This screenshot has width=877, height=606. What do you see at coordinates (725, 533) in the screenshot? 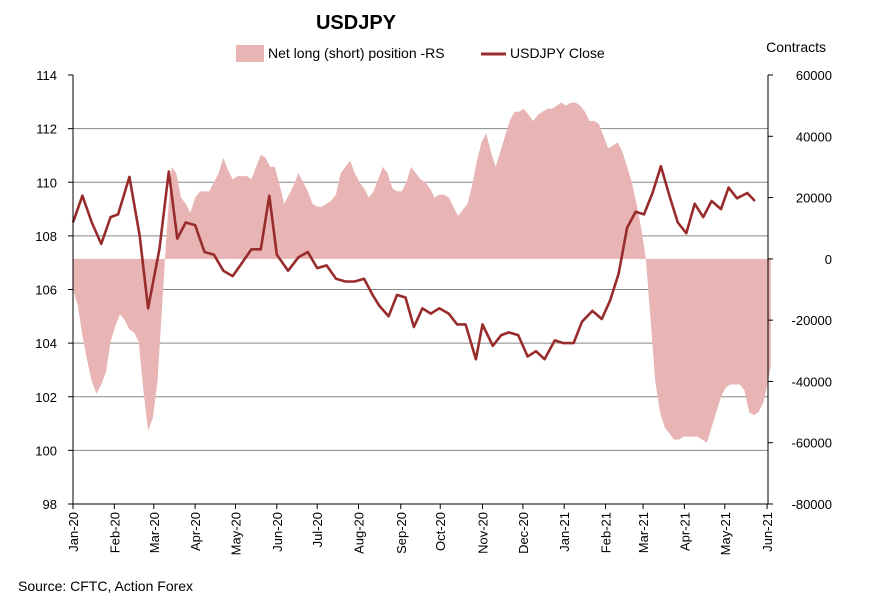
I see `x-tick-label: May-21` at bounding box center [725, 533].